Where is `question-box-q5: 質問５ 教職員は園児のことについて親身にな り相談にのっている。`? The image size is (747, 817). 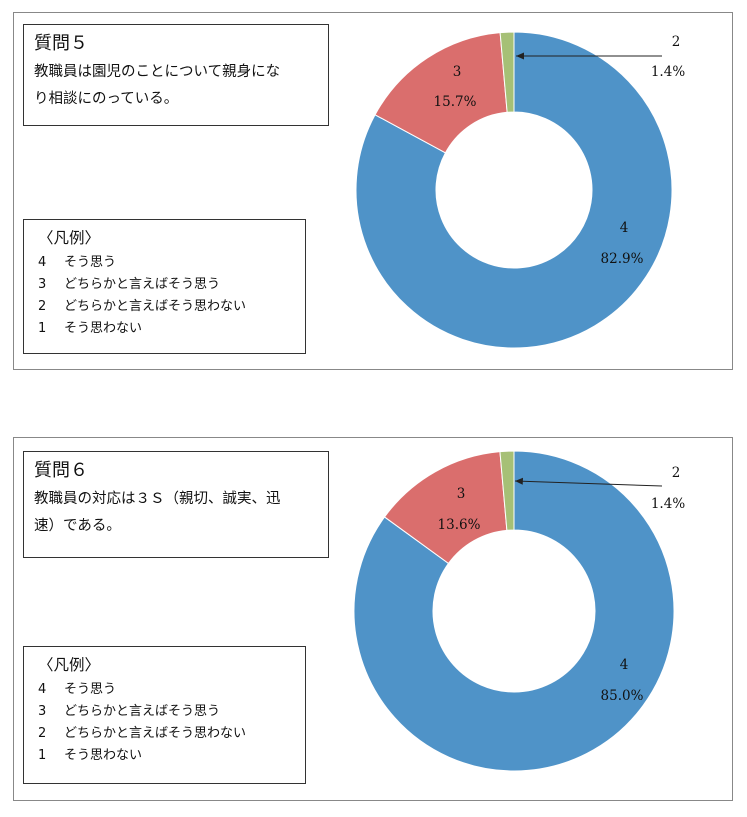 question-box-q5: 質問５ 教職員は園児のことについて親身にな り相談にのっている。 is located at coordinates (176, 75).